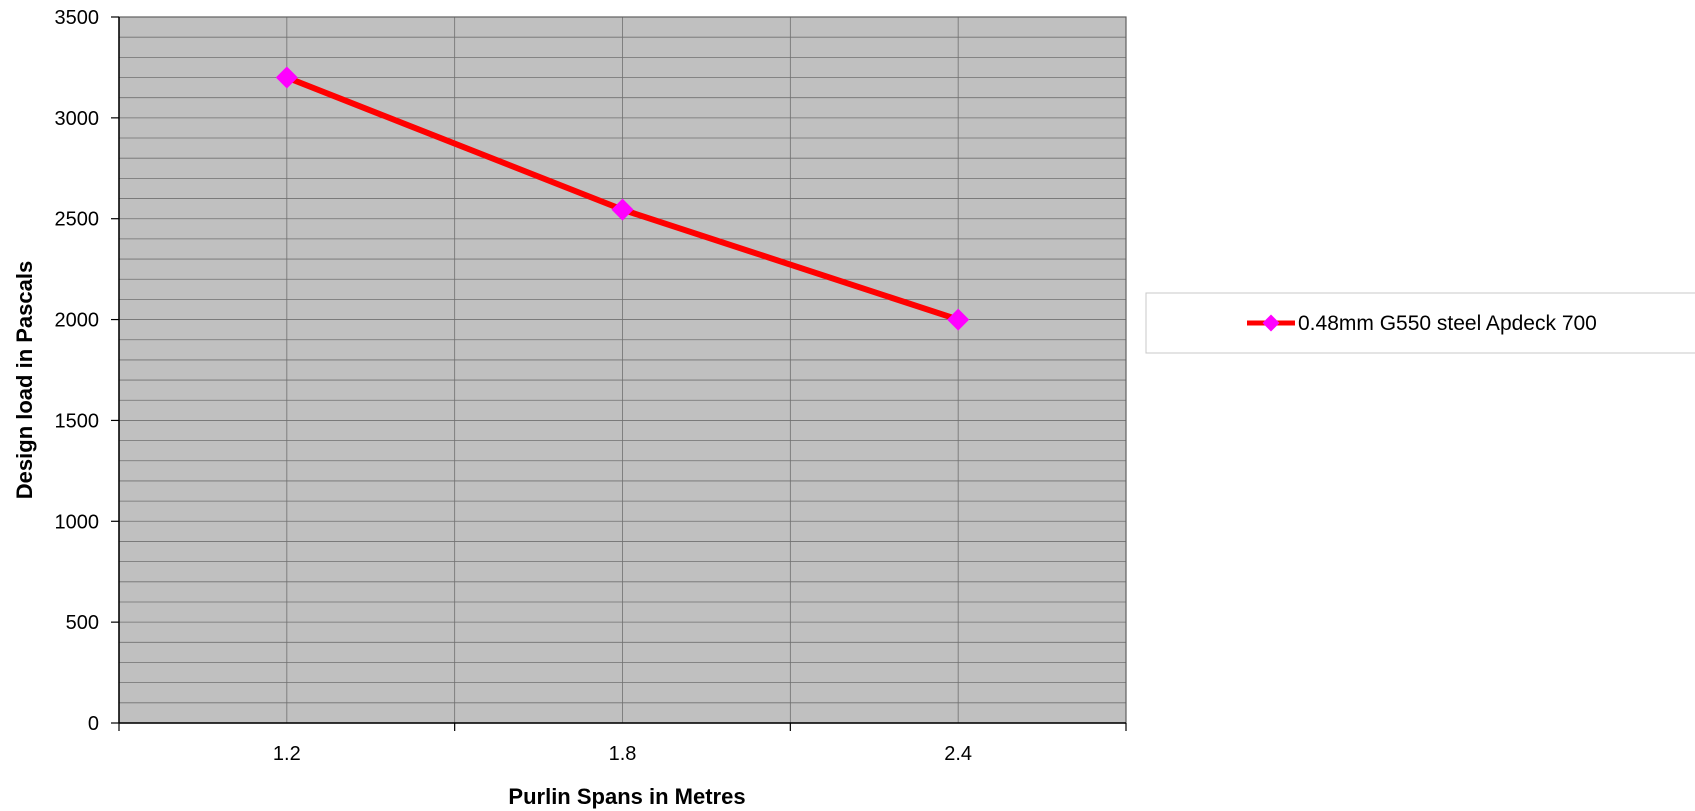 Image resolution: width=1695 pixels, height=811 pixels. Describe the element at coordinates (77, 18) in the screenshot. I see `y-tick-label: 3500` at that location.